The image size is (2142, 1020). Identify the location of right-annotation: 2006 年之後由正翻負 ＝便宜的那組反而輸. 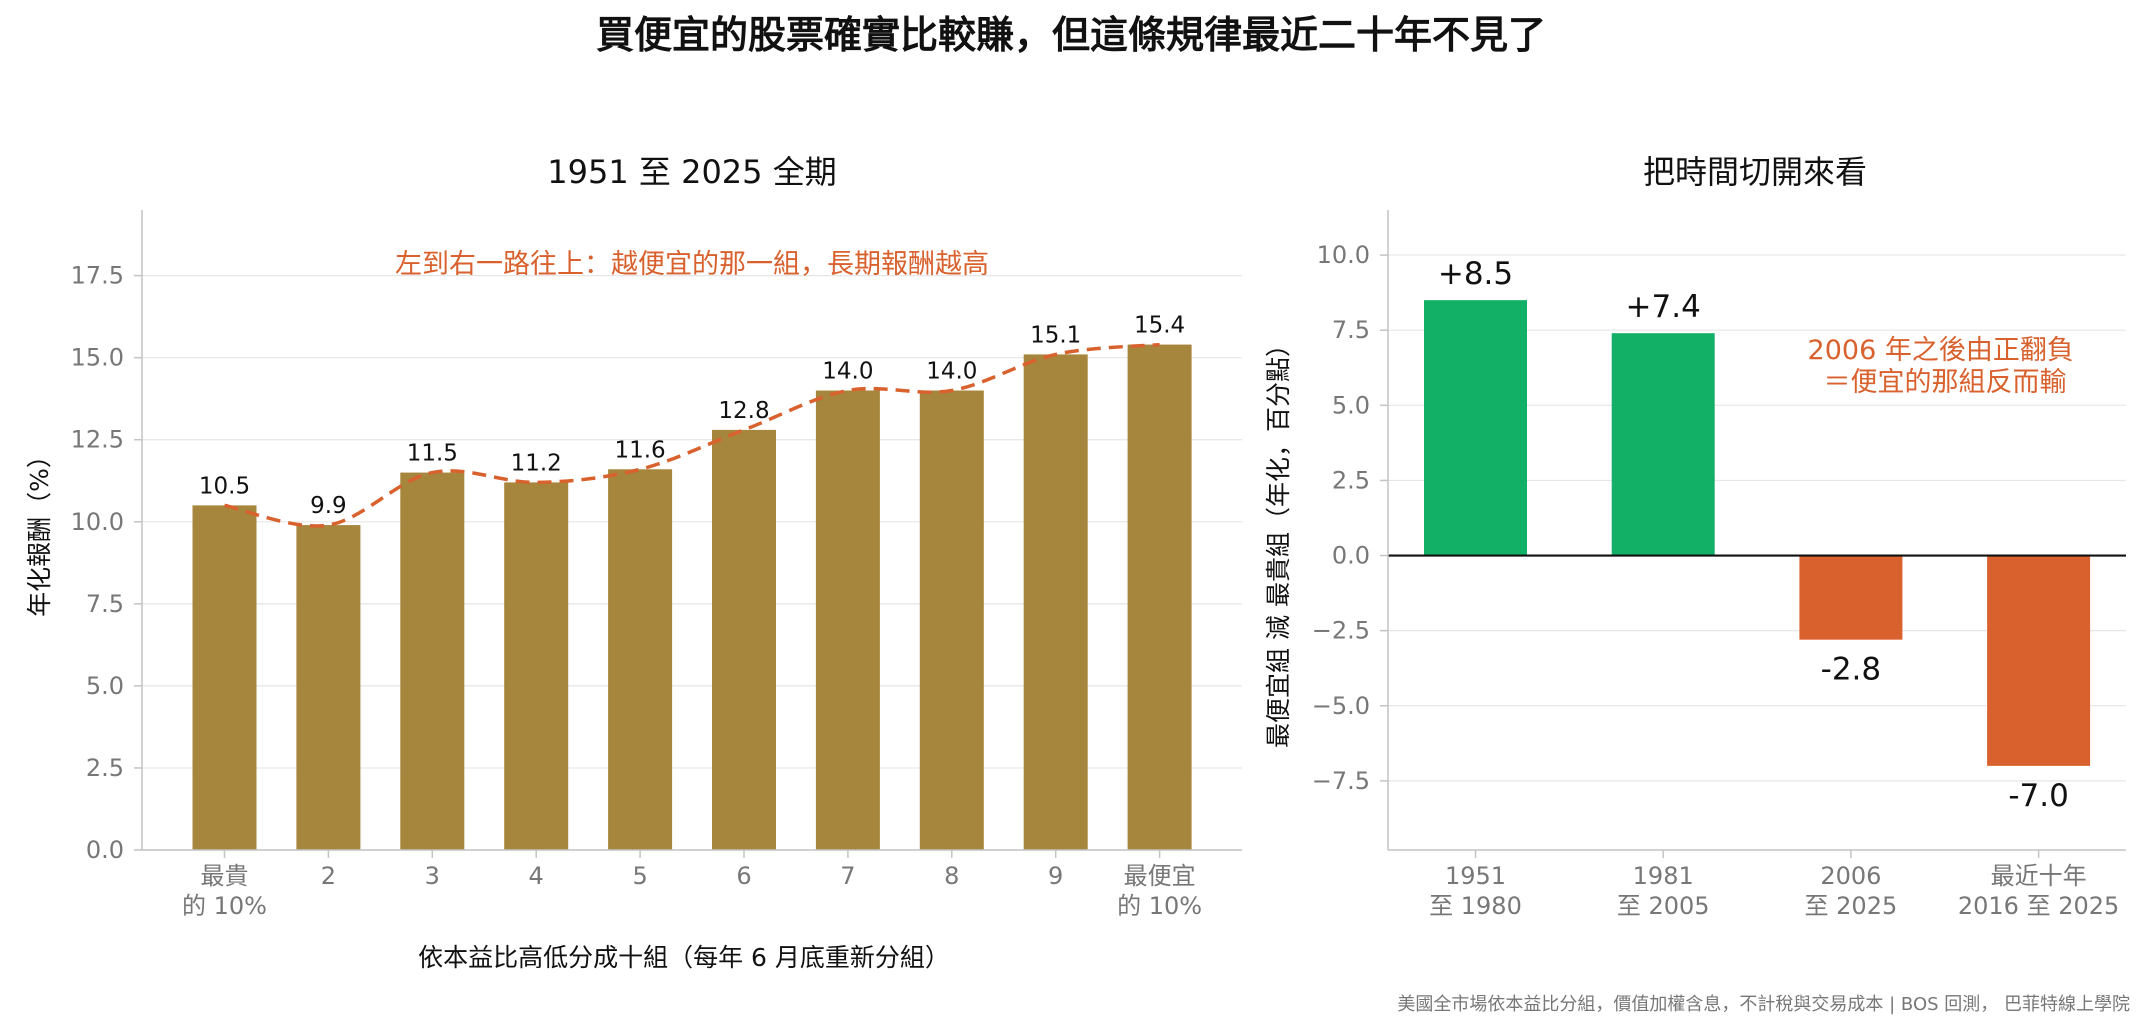
(1945, 366).